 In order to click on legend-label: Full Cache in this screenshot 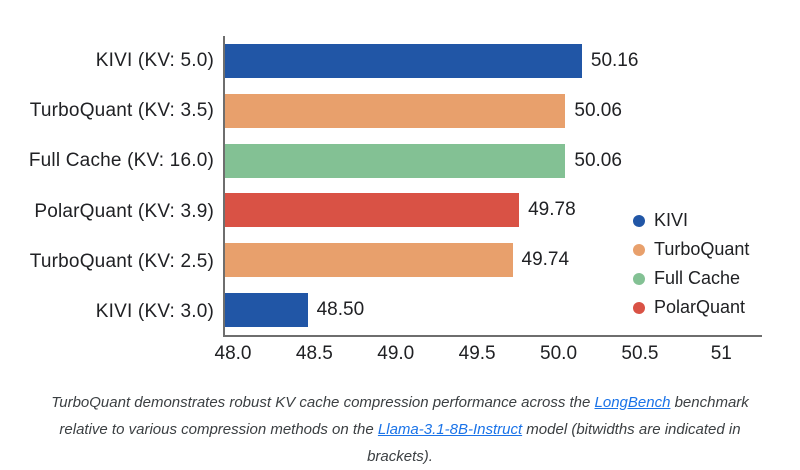, I will do `click(697, 278)`.